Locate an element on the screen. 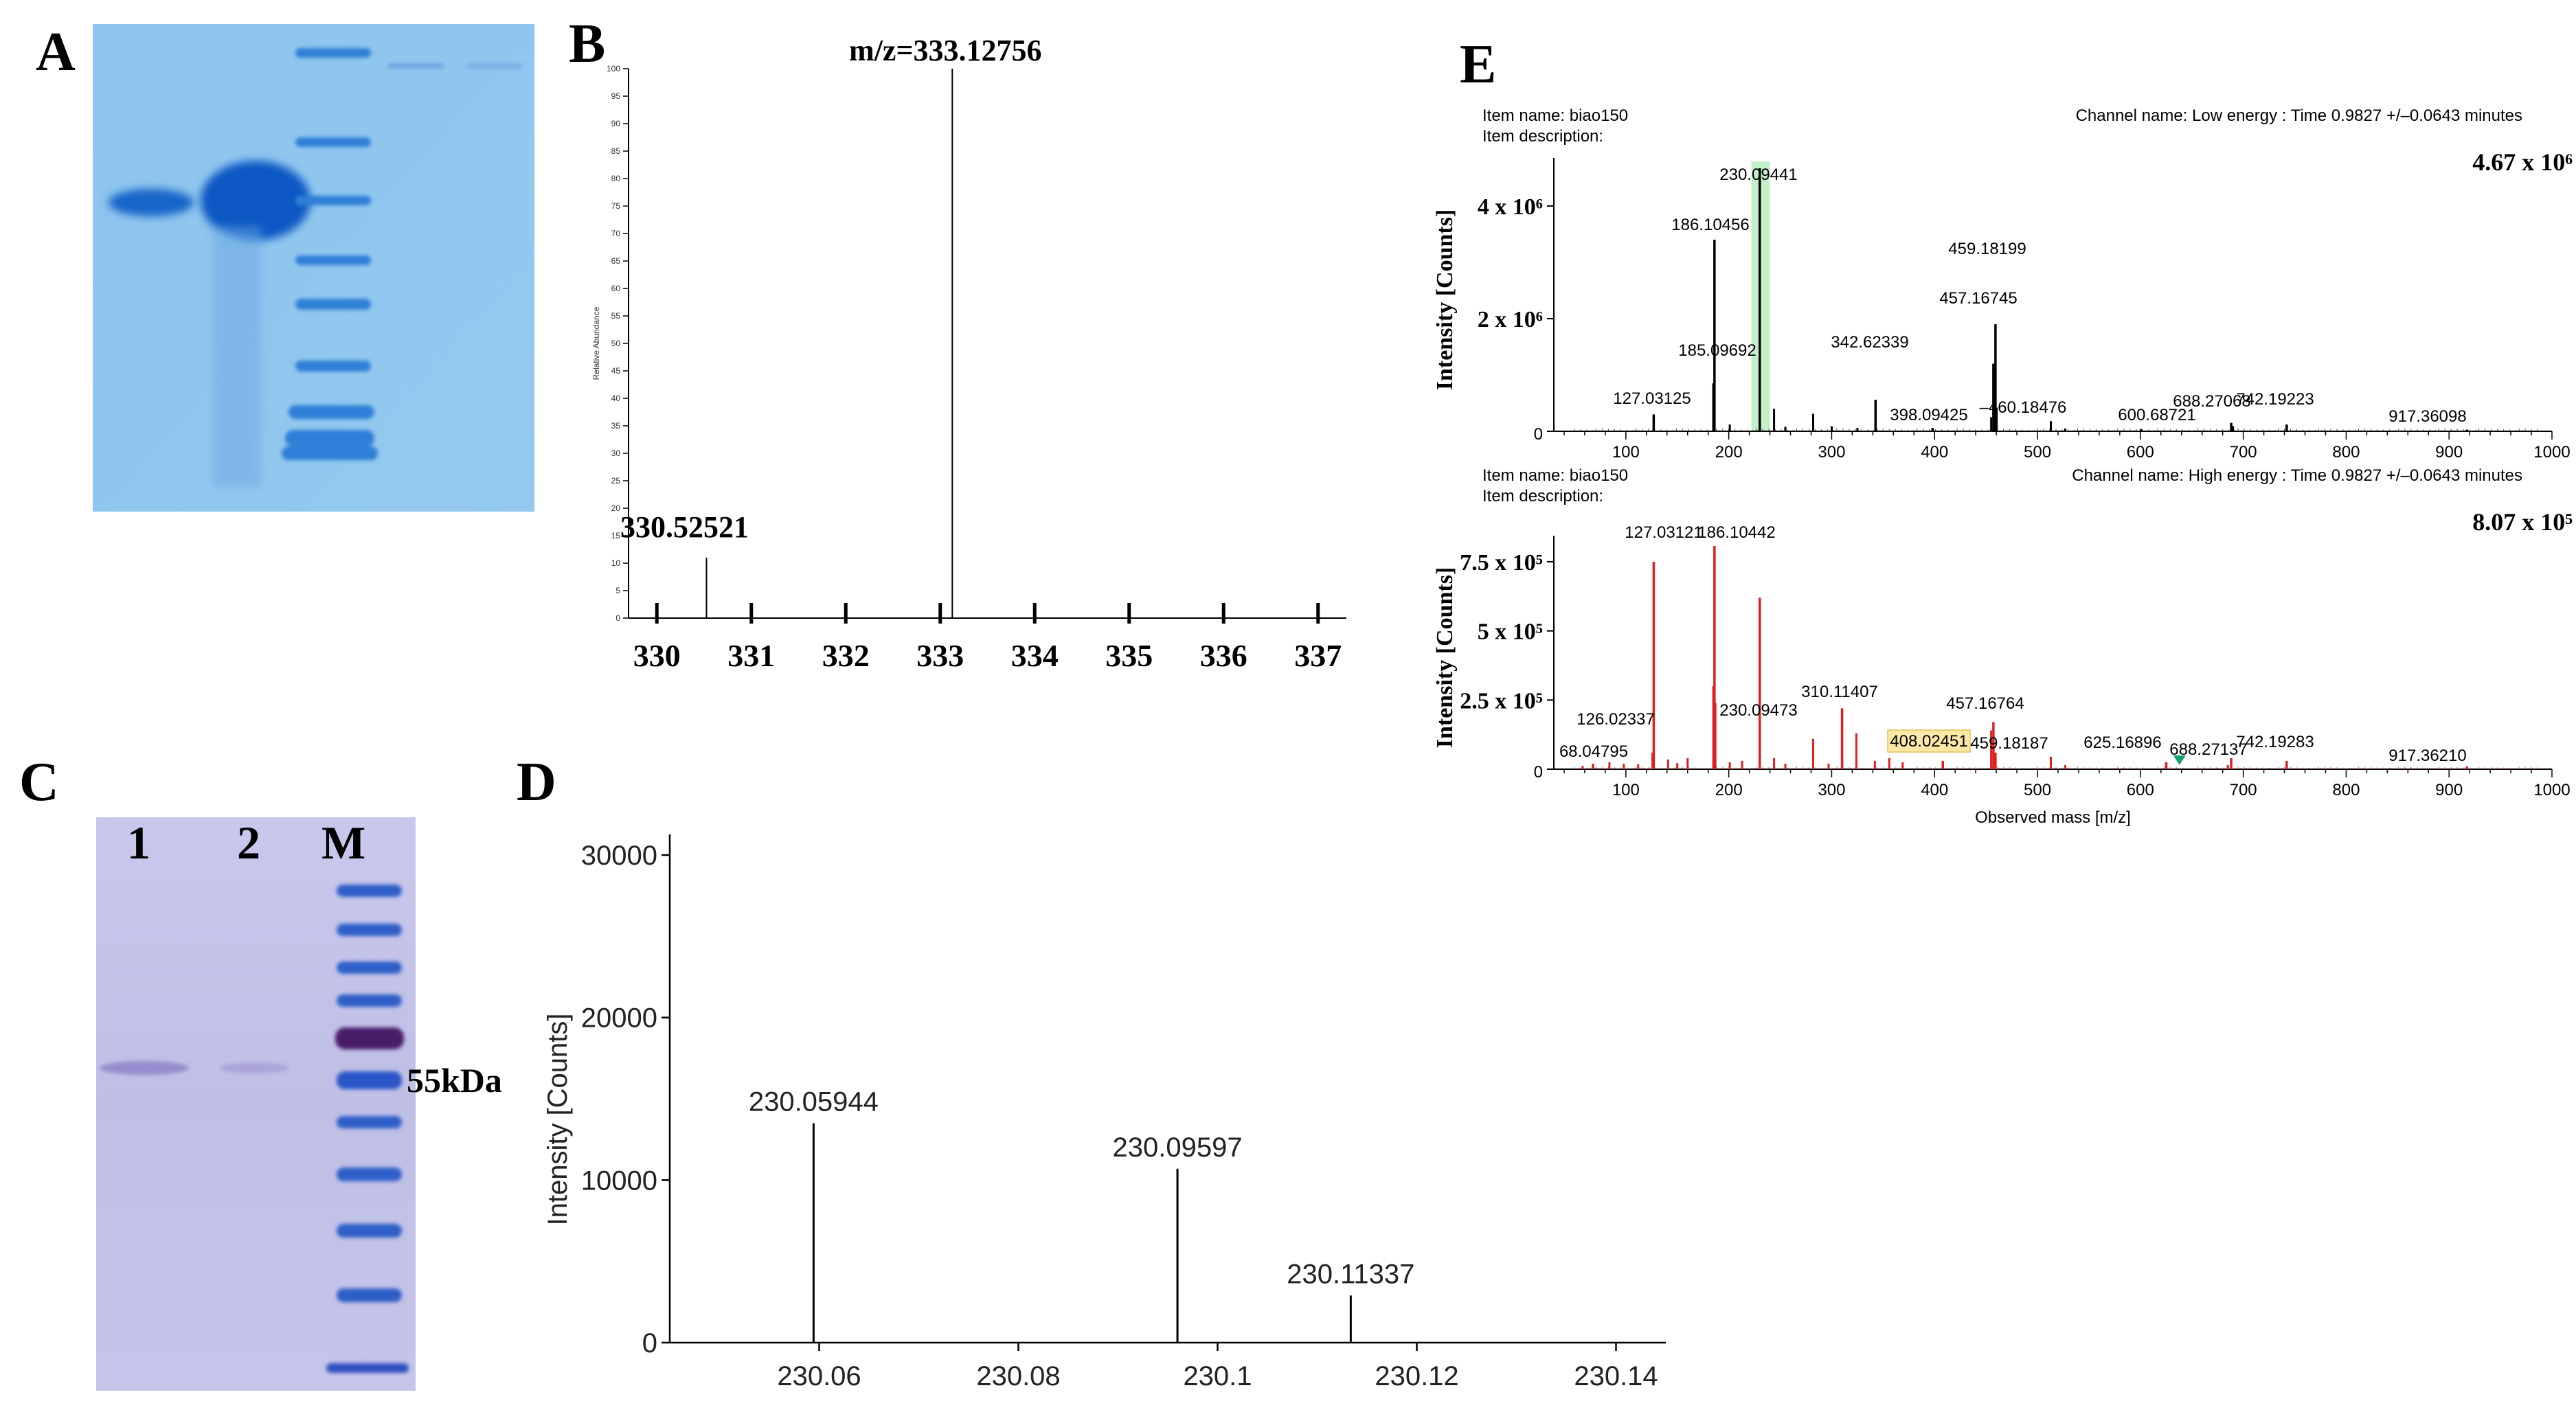 This screenshot has height=1412, width=2576. peak-label: 398.09425 is located at coordinates (1928, 415).